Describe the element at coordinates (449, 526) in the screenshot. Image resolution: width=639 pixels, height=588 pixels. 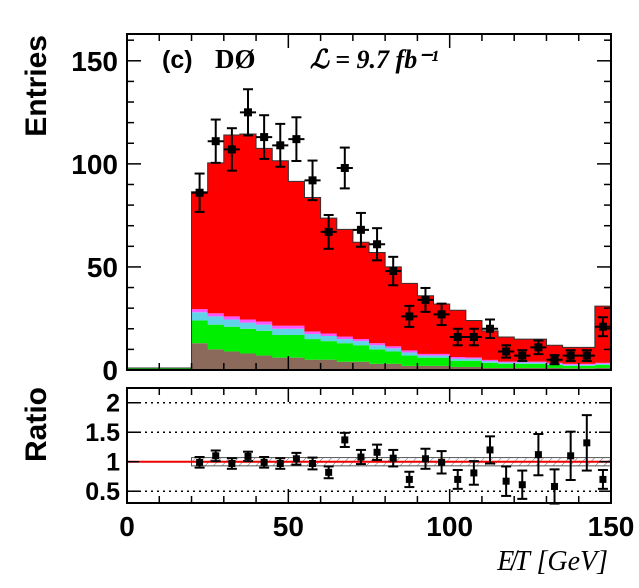
I see `x-tick-label-2: 100` at that location.